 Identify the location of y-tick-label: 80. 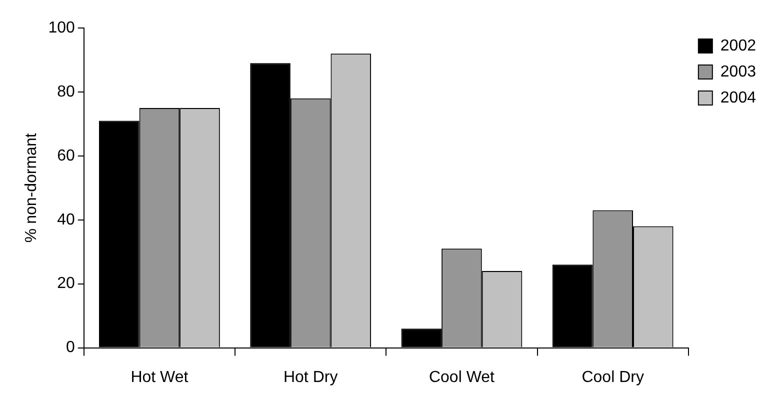
(66, 91).